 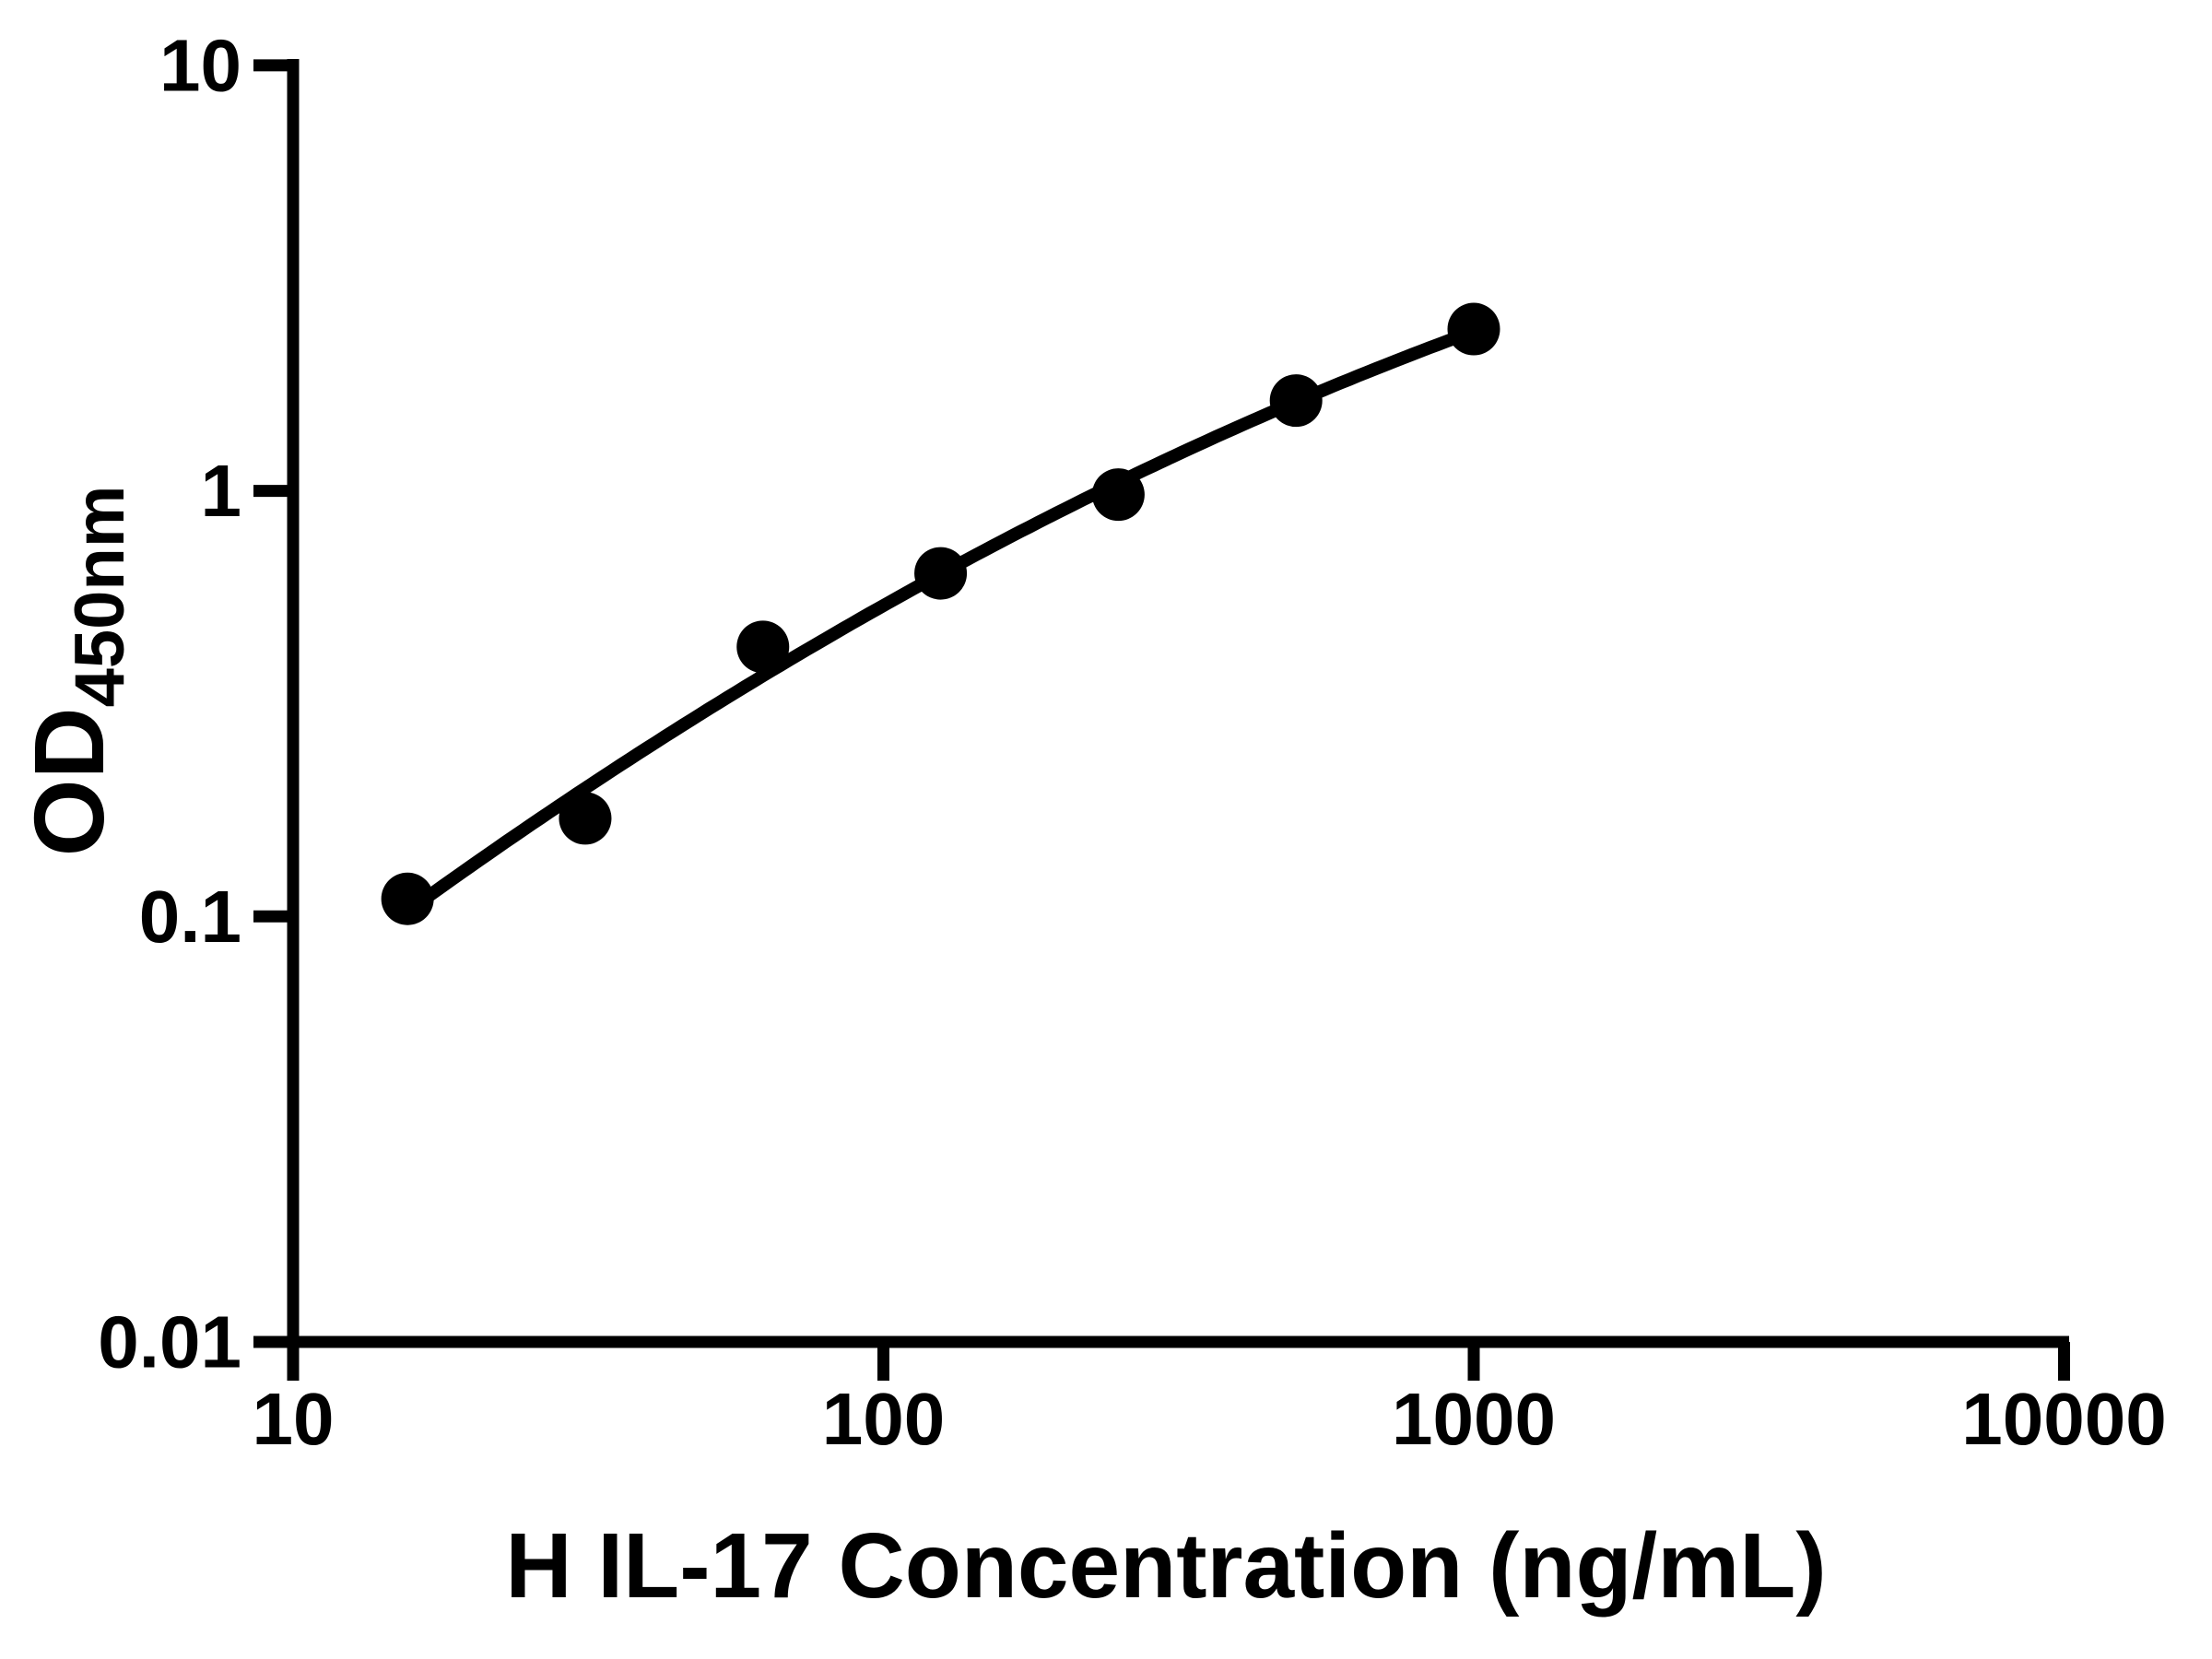 What do you see at coordinates (585, 818) in the screenshot?
I see `data-point-31.25ng-ml` at bounding box center [585, 818].